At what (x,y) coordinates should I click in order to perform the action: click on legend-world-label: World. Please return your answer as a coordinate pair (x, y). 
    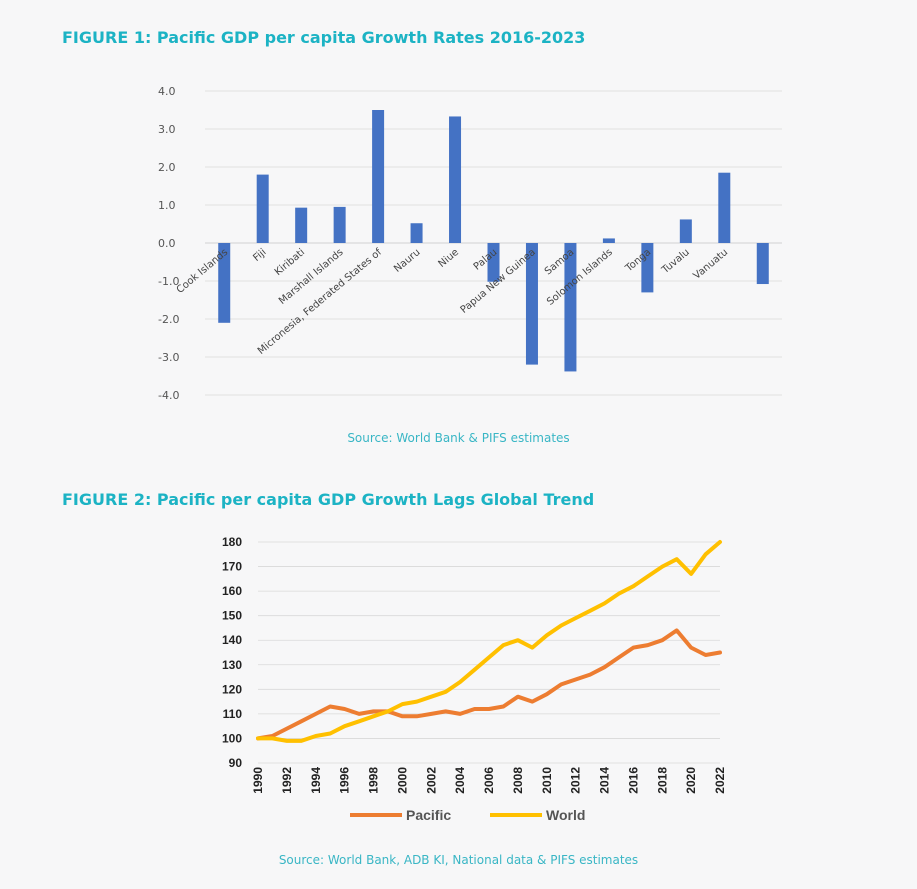
    Looking at the image, I should click on (565, 815).